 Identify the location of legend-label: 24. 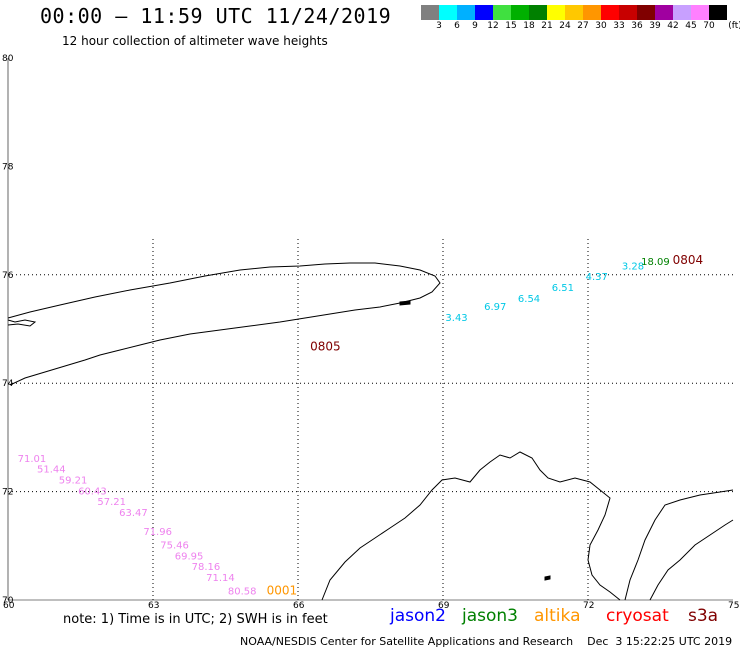
(565, 26).